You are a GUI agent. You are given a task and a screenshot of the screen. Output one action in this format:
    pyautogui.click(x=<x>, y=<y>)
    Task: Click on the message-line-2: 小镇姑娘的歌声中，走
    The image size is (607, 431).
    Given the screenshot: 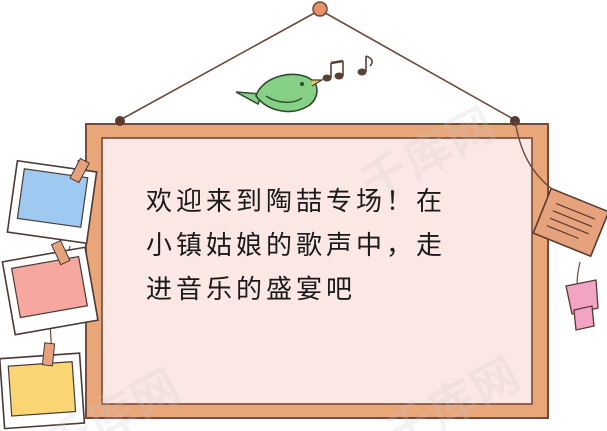 What is the action you would take?
    pyautogui.click(x=296, y=246)
    